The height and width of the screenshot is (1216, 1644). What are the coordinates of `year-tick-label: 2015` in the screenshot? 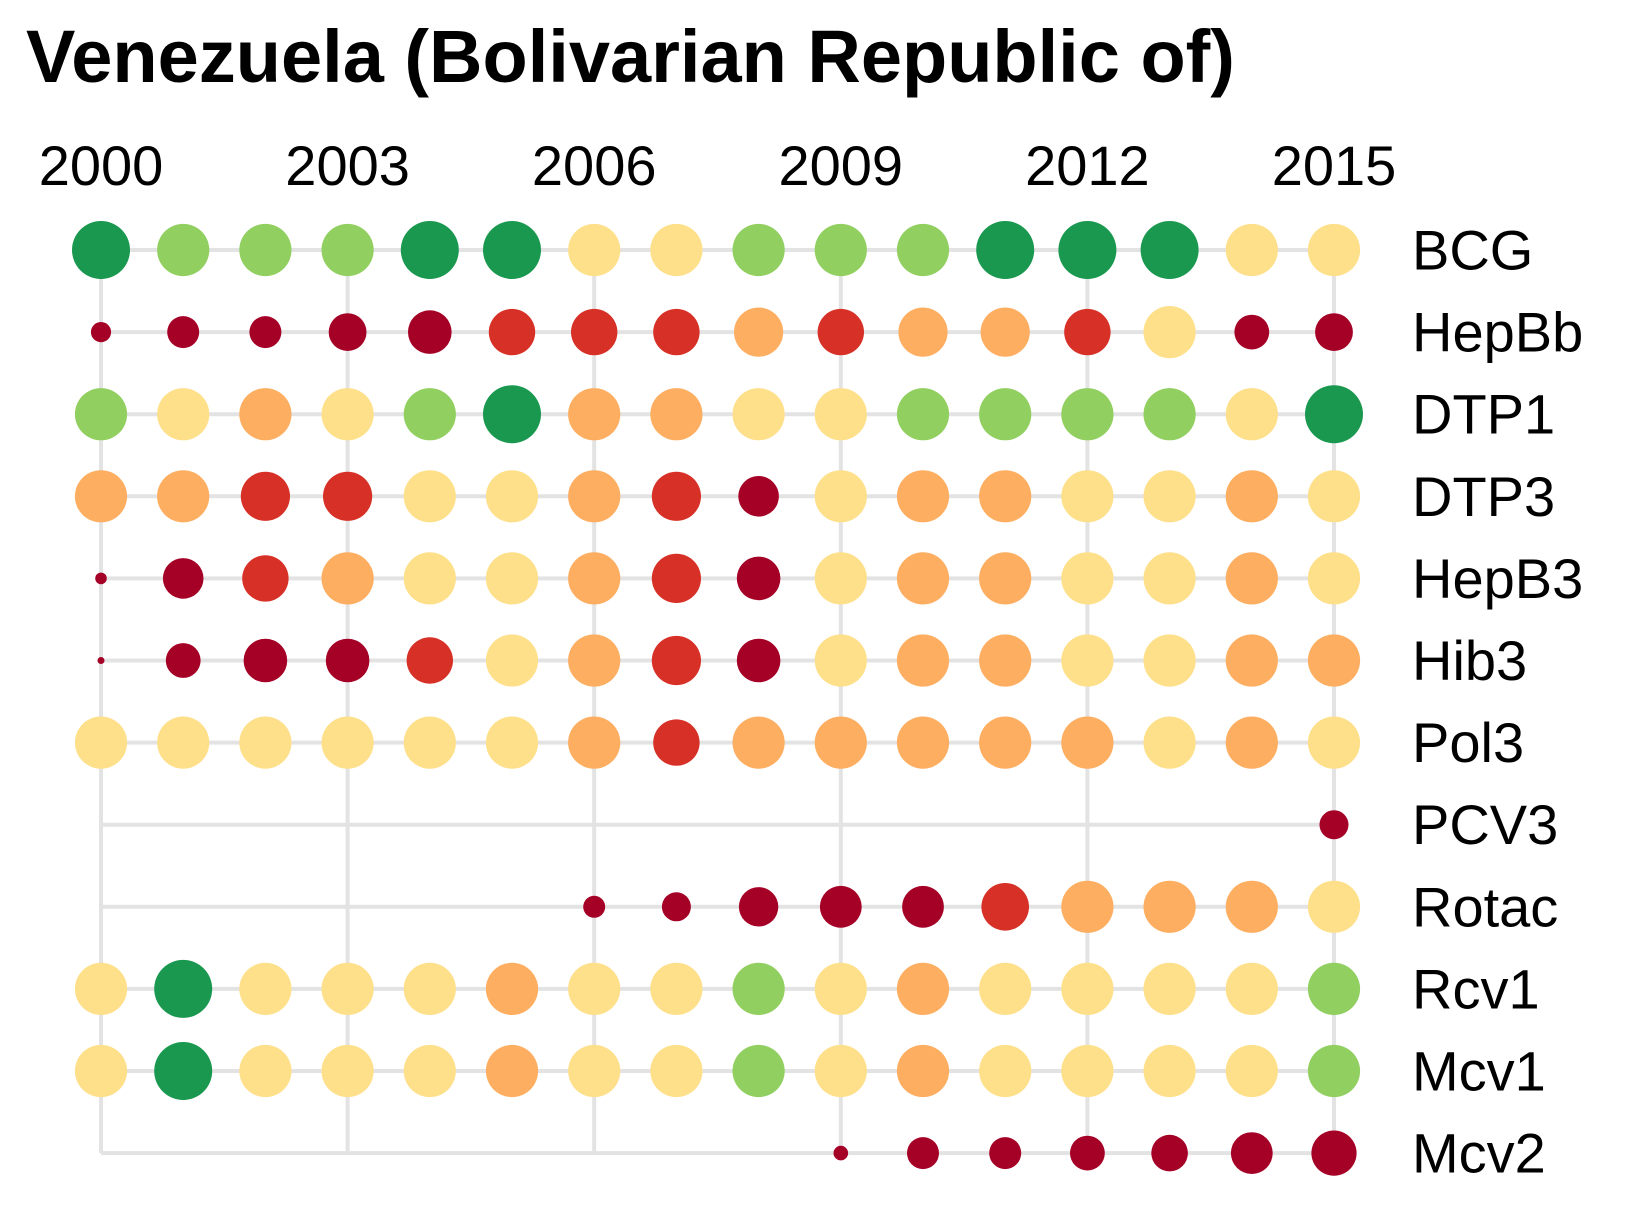 It's located at (1334, 165).